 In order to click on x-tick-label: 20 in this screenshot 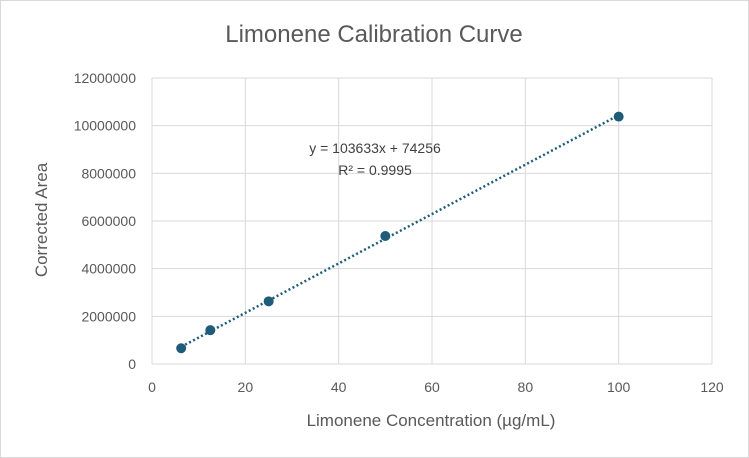, I will do `click(246, 387)`.